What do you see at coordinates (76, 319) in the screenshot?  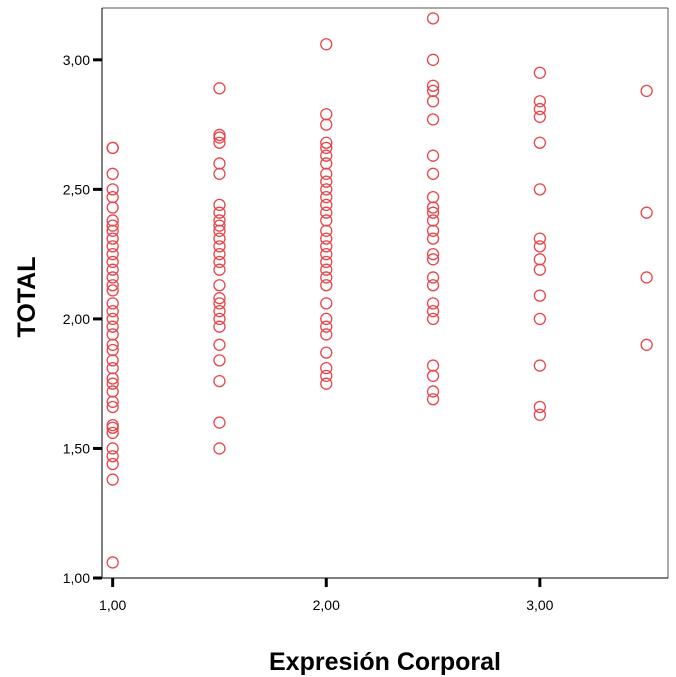 I see `y-tick-label: 2,00` at bounding box center [76, 319].